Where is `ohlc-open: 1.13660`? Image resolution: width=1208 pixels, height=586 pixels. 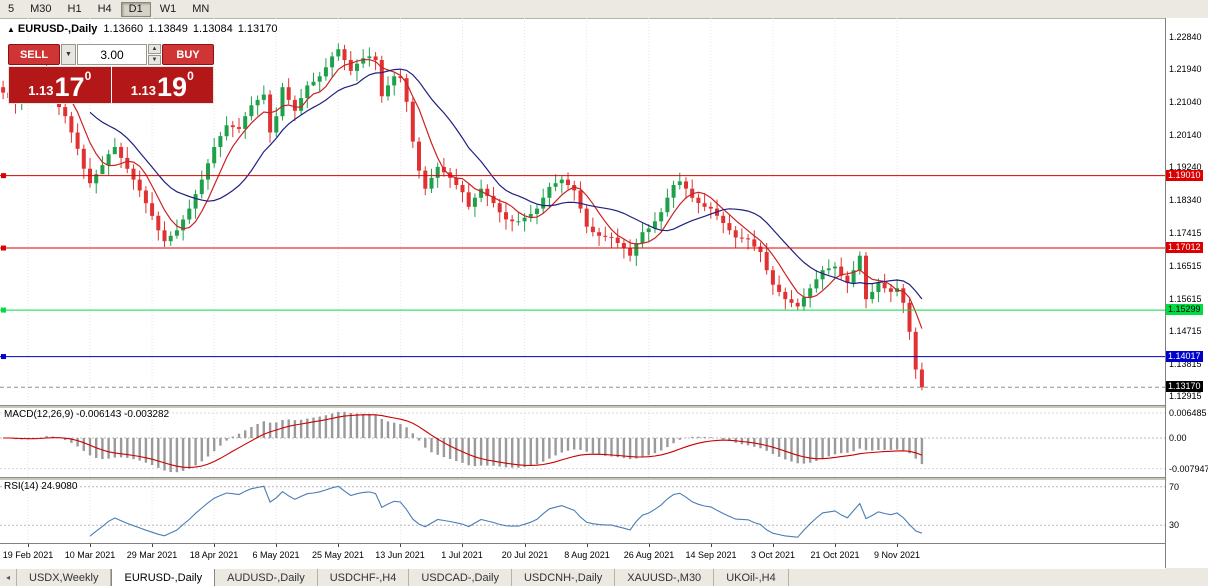
ohlc-open: 1.13660 is located at coordinates (123, 29).